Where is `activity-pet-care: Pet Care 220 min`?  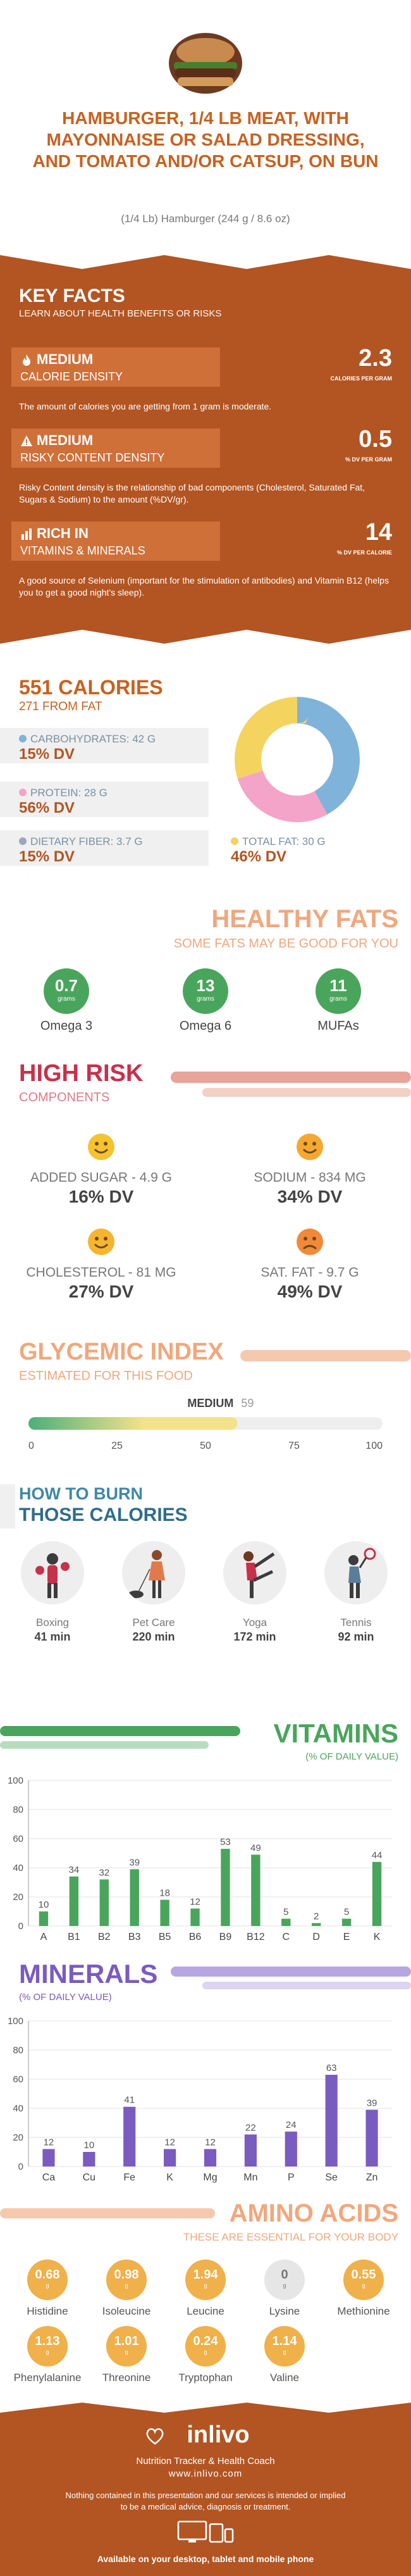 activity-pet-care: Pet Care 220 min is located at coordinates (154, 1592).